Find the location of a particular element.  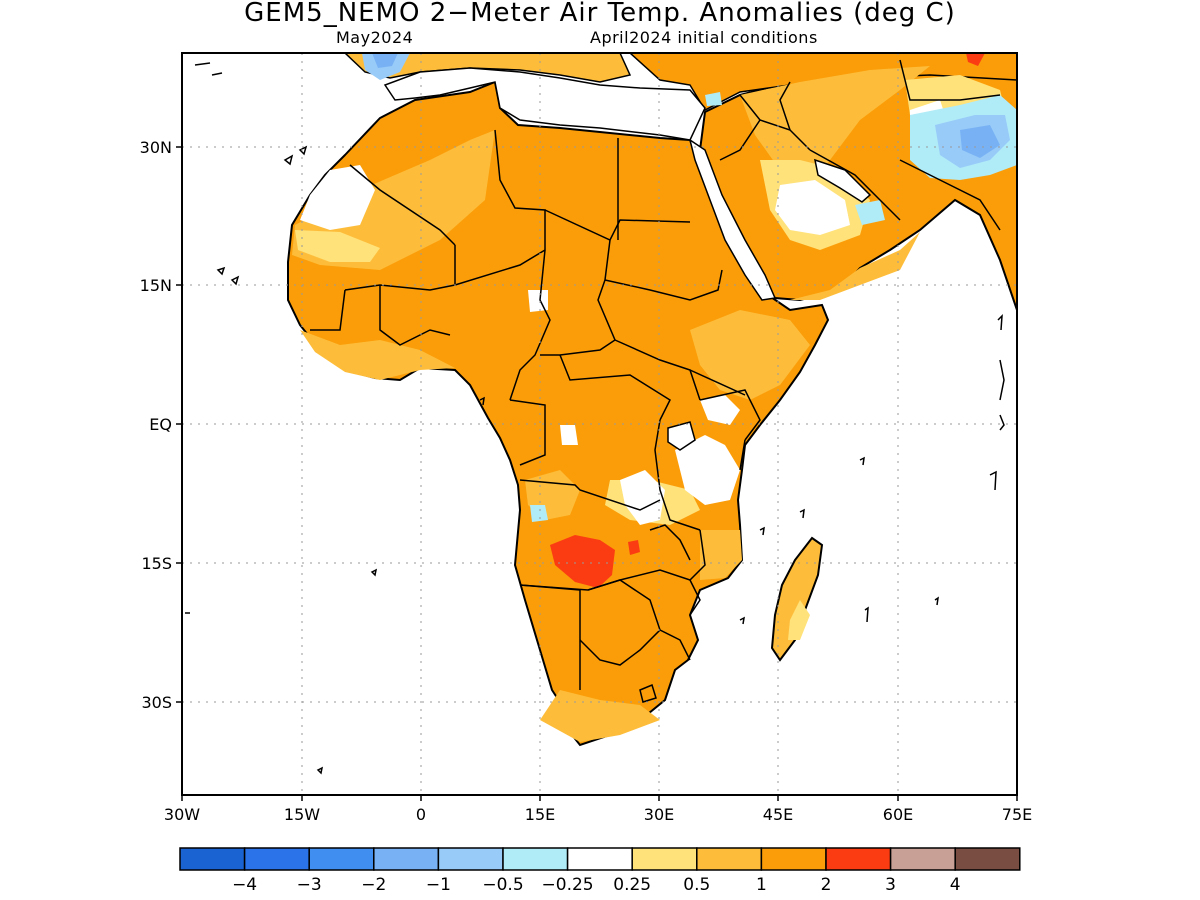

colorbar-label: 0.5 is located at coordinates (696, 885).